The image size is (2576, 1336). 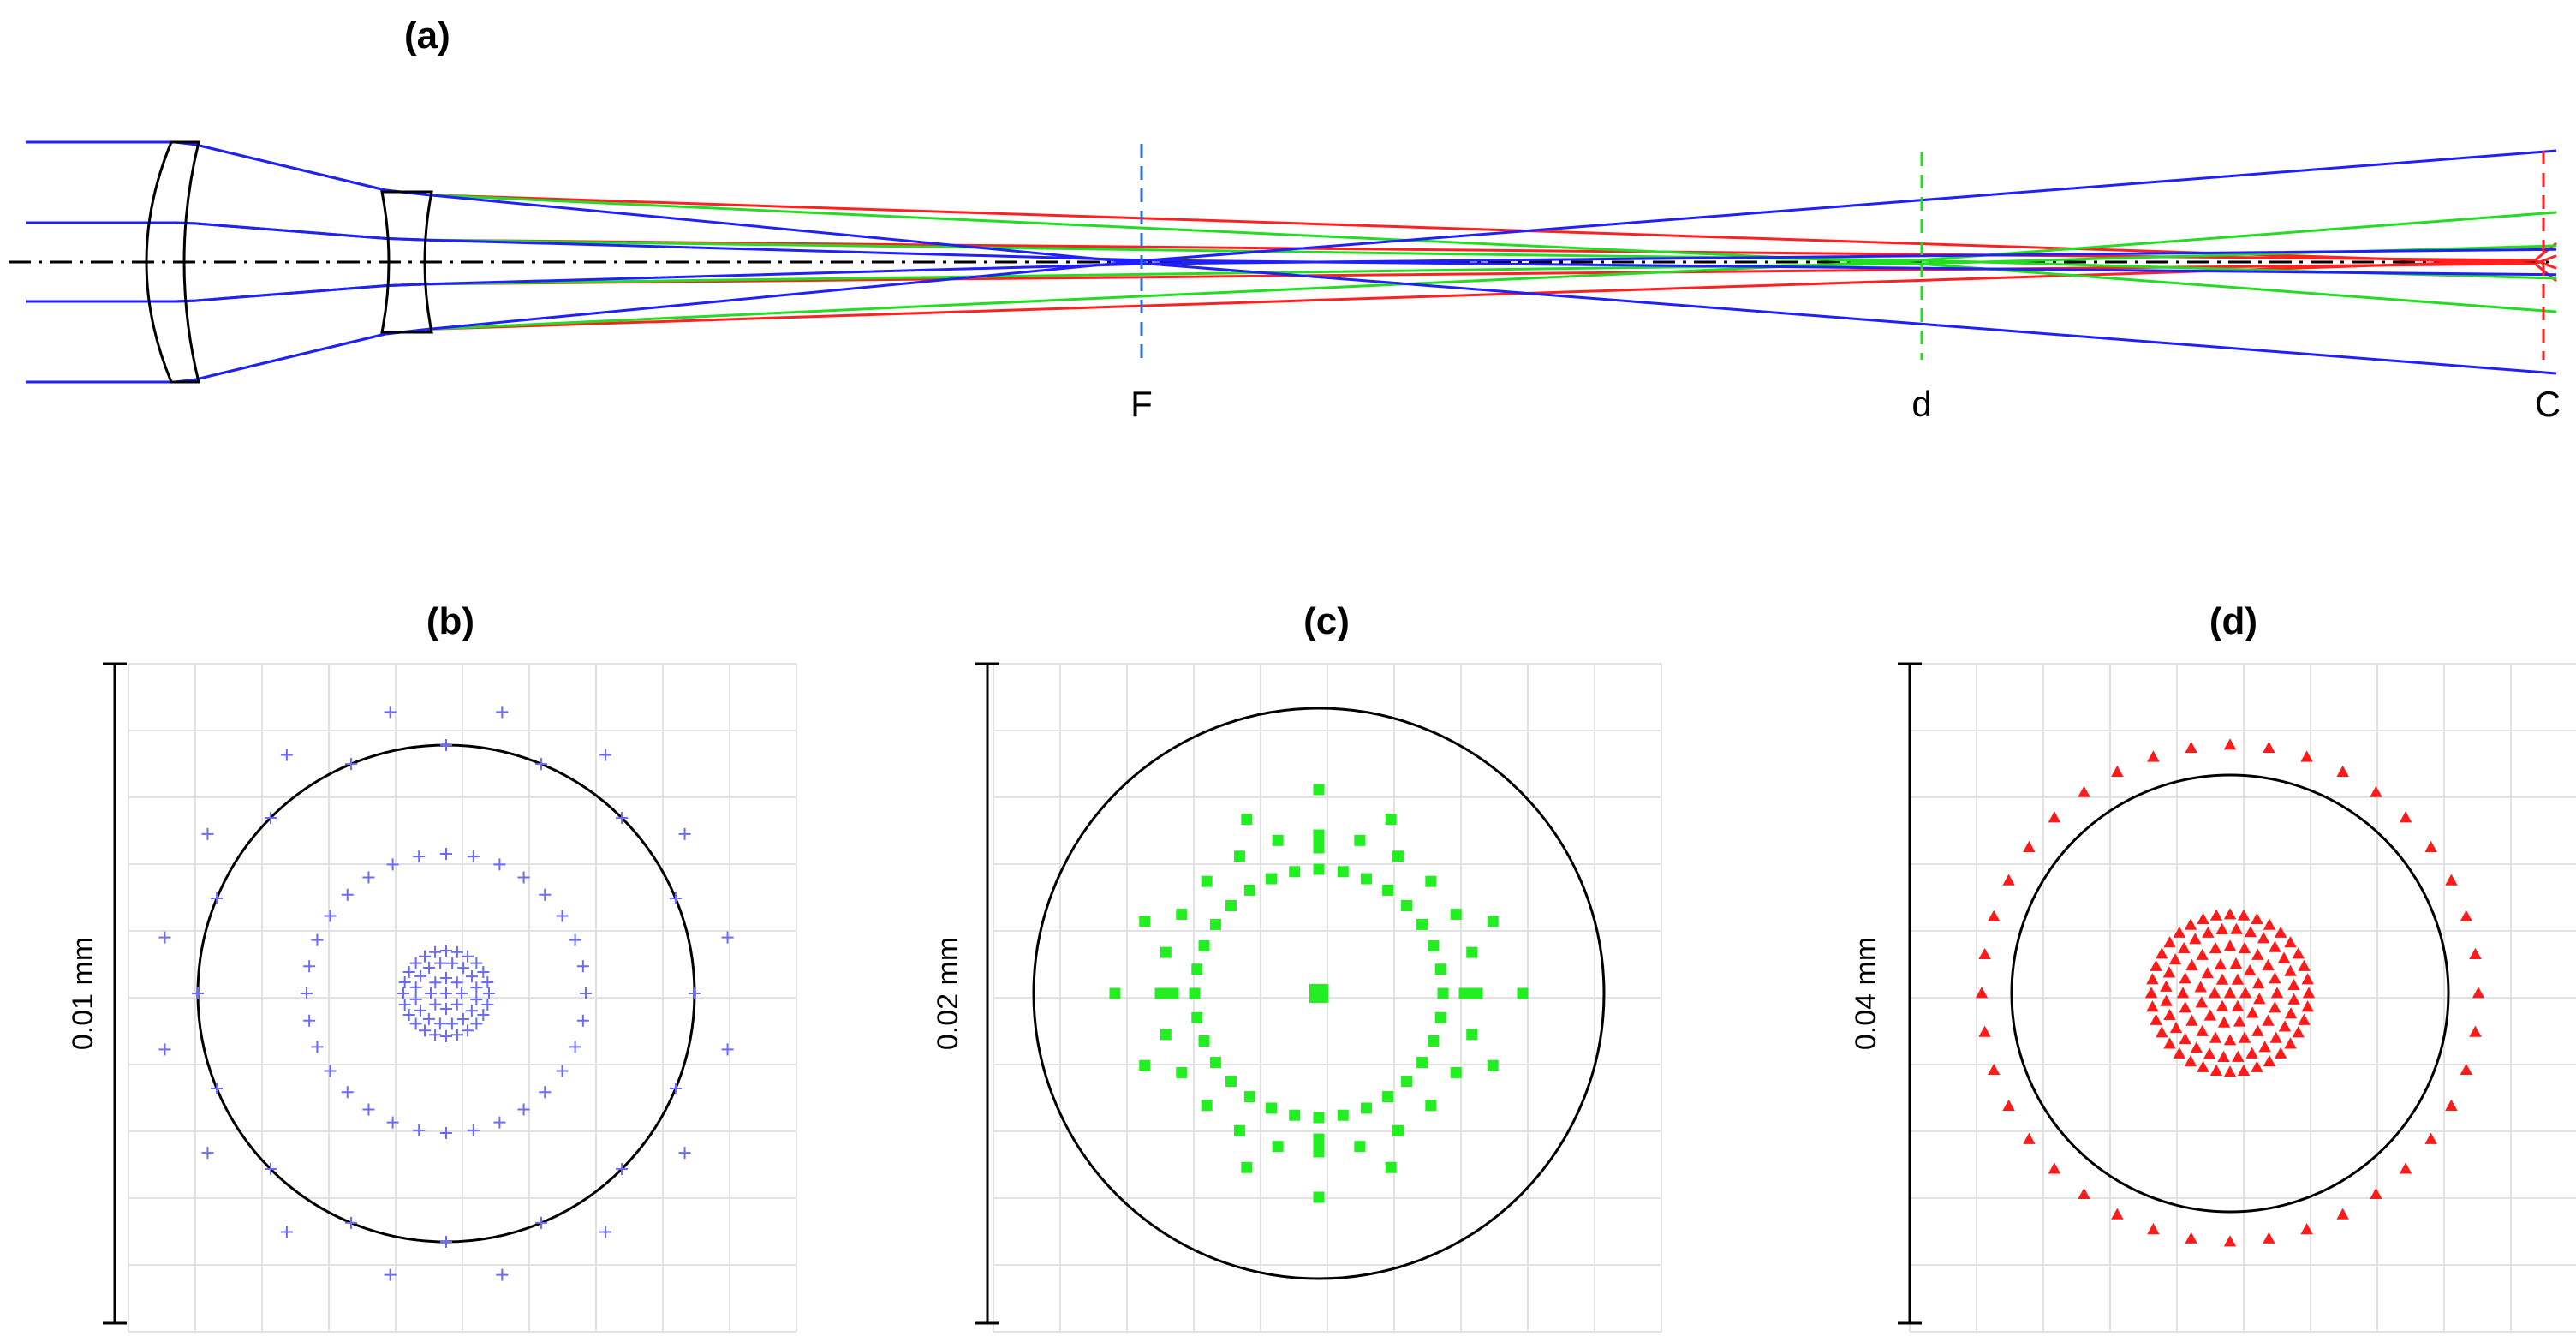 What do you see at coordinates (446, 993) in the screenshot?
I see `spot-diagram-b` at bounding box center [446, 993].